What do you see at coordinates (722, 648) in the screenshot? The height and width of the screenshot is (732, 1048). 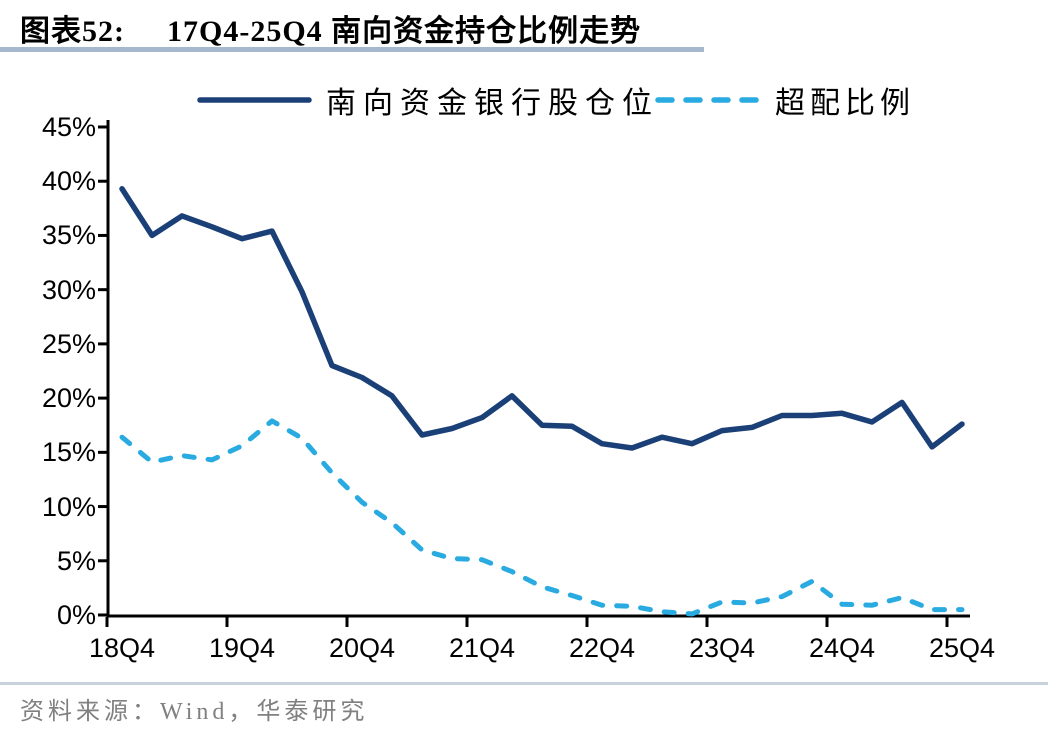 I see `x-axis-tick-label: 23Q4` at bounding box center [722, 648].